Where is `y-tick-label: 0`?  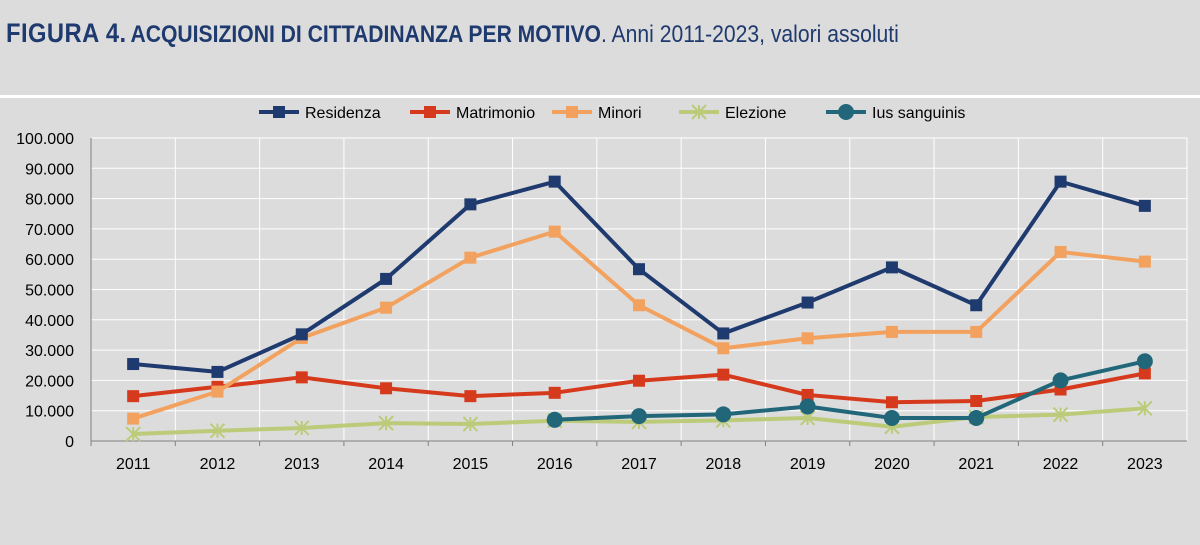 y-tick-label: 0 is located at coordinates (69, 442).